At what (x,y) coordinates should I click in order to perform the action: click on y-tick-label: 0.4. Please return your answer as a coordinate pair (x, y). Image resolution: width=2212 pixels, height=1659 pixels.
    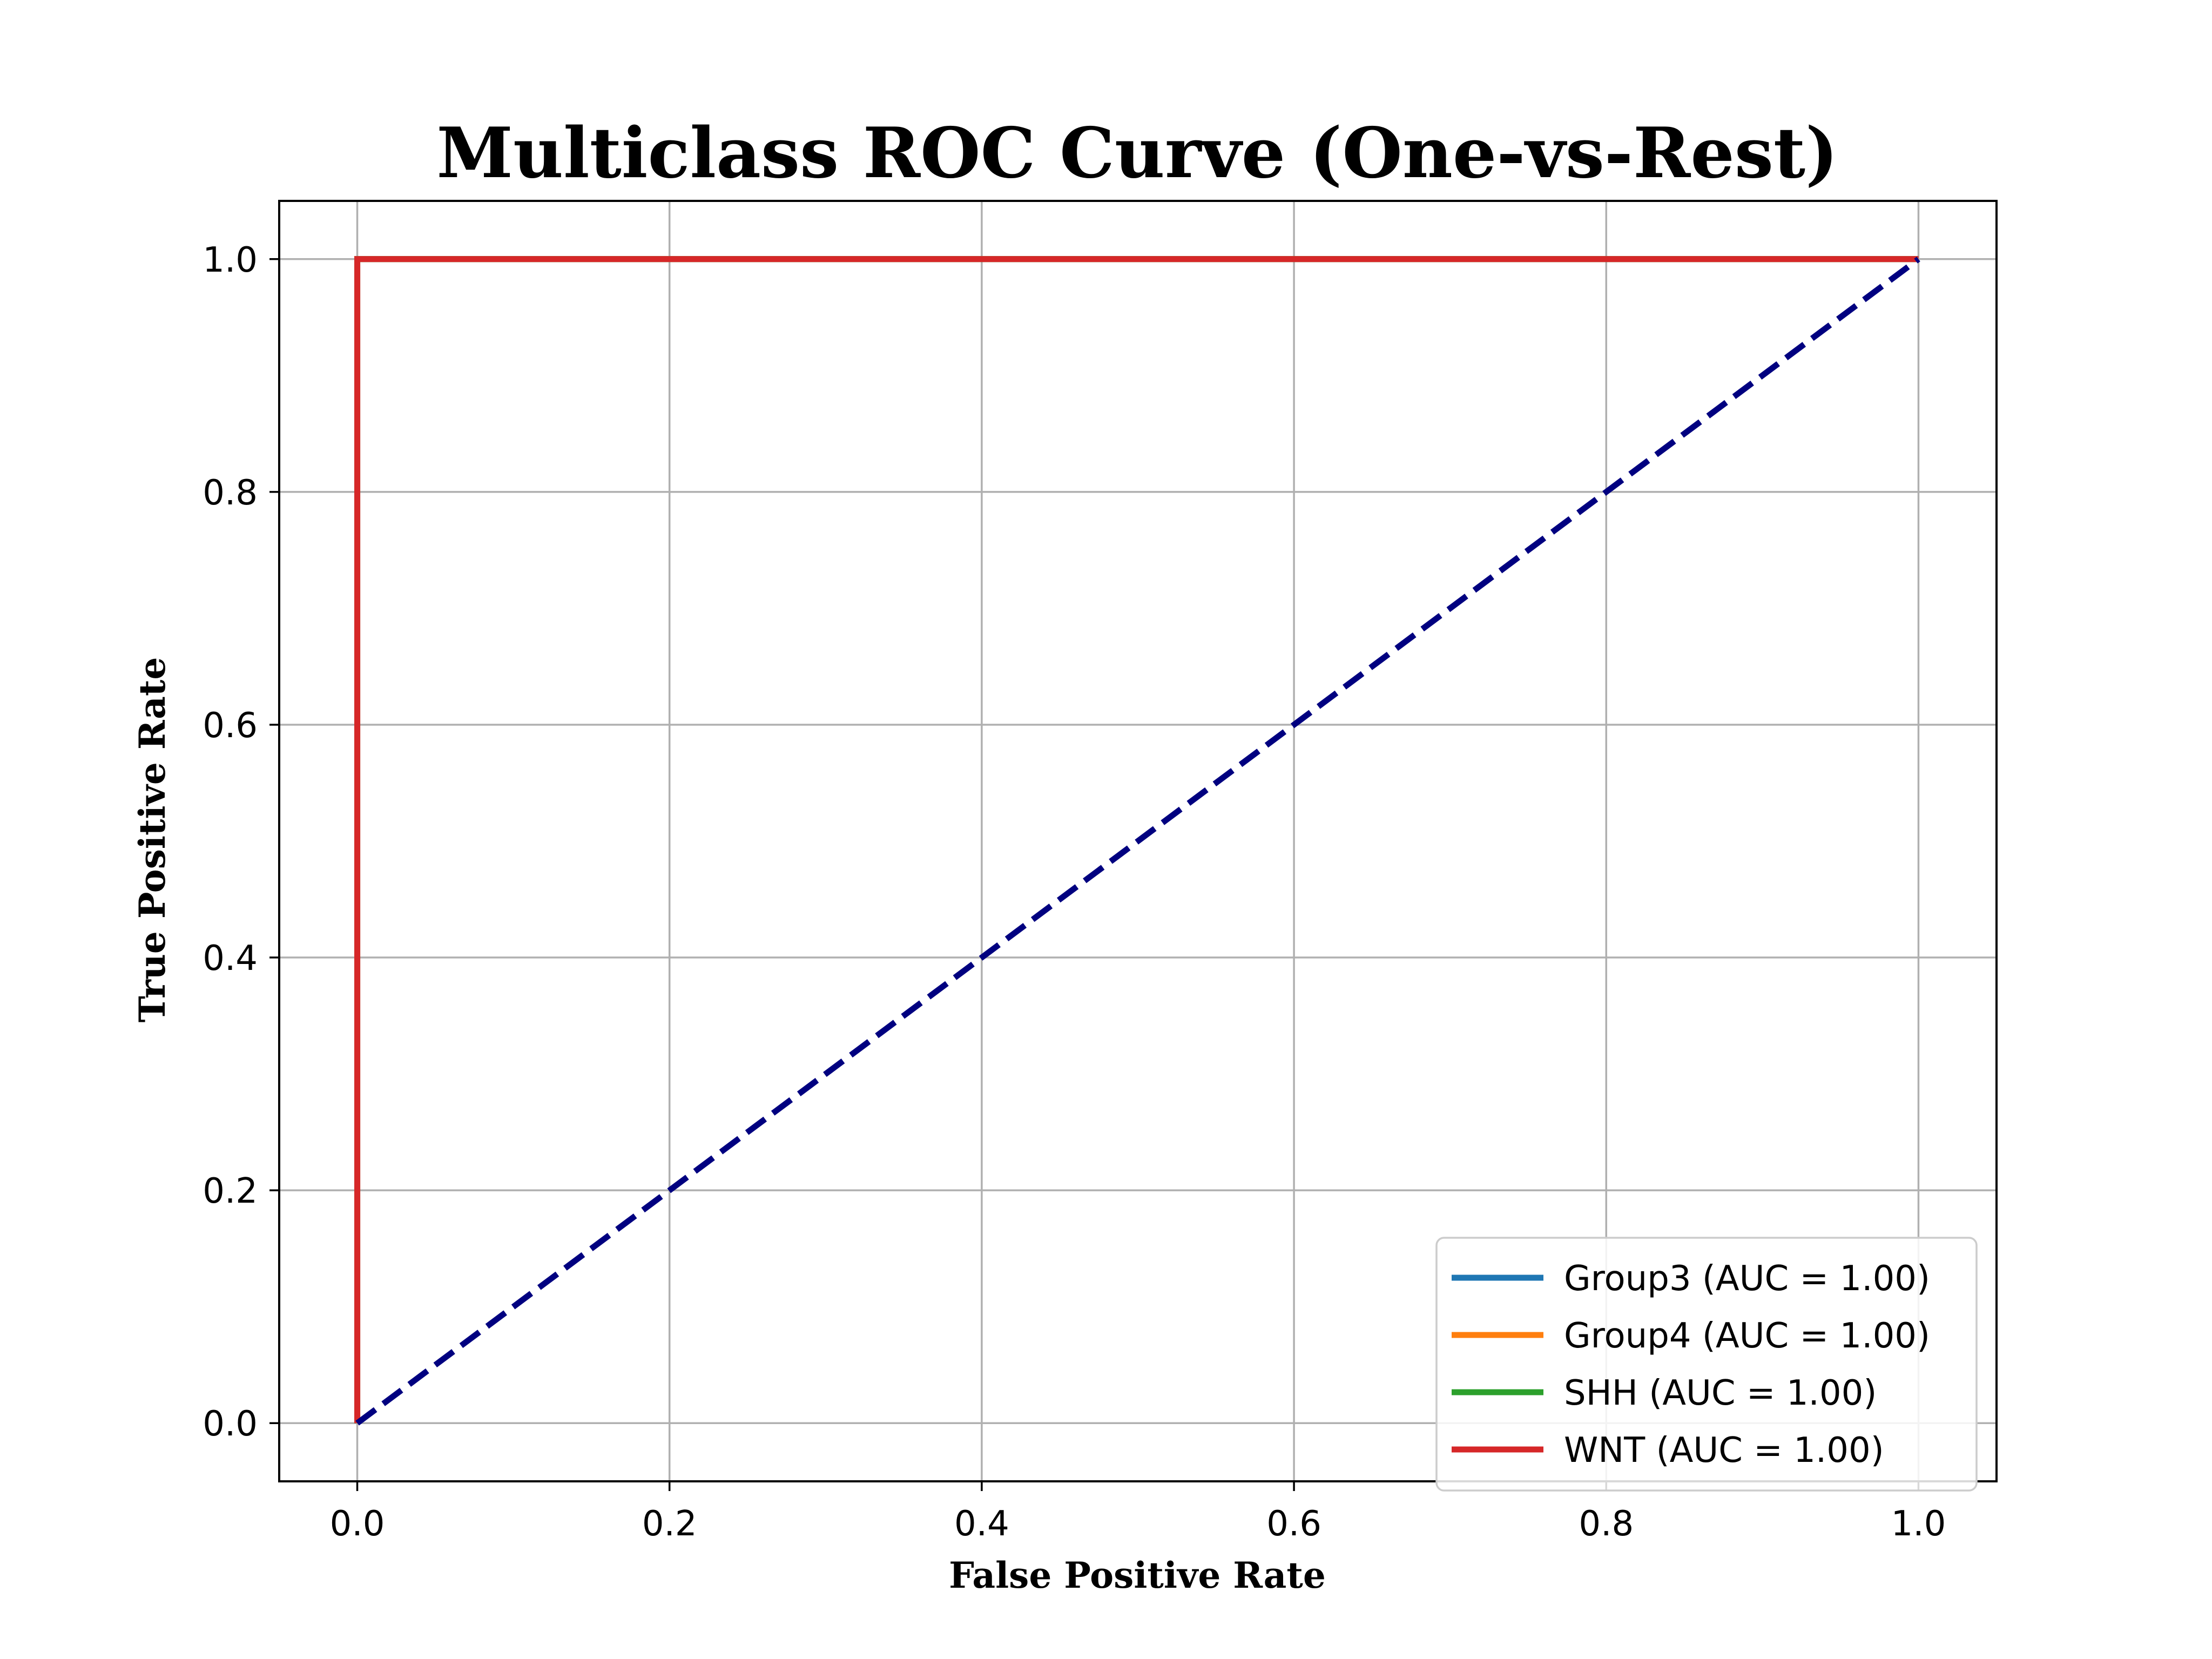
    Looking at the image, I should click on (230, 959).